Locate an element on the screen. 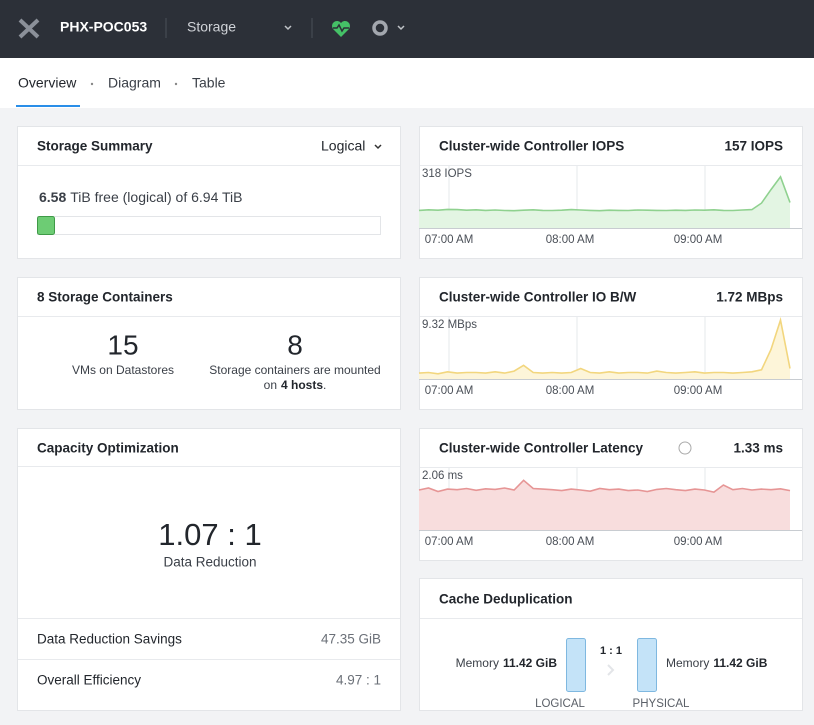 The height and width of the screenshot is (725, 814). cluster-name: PHX-POC053 is located at coordinates (103, 27).